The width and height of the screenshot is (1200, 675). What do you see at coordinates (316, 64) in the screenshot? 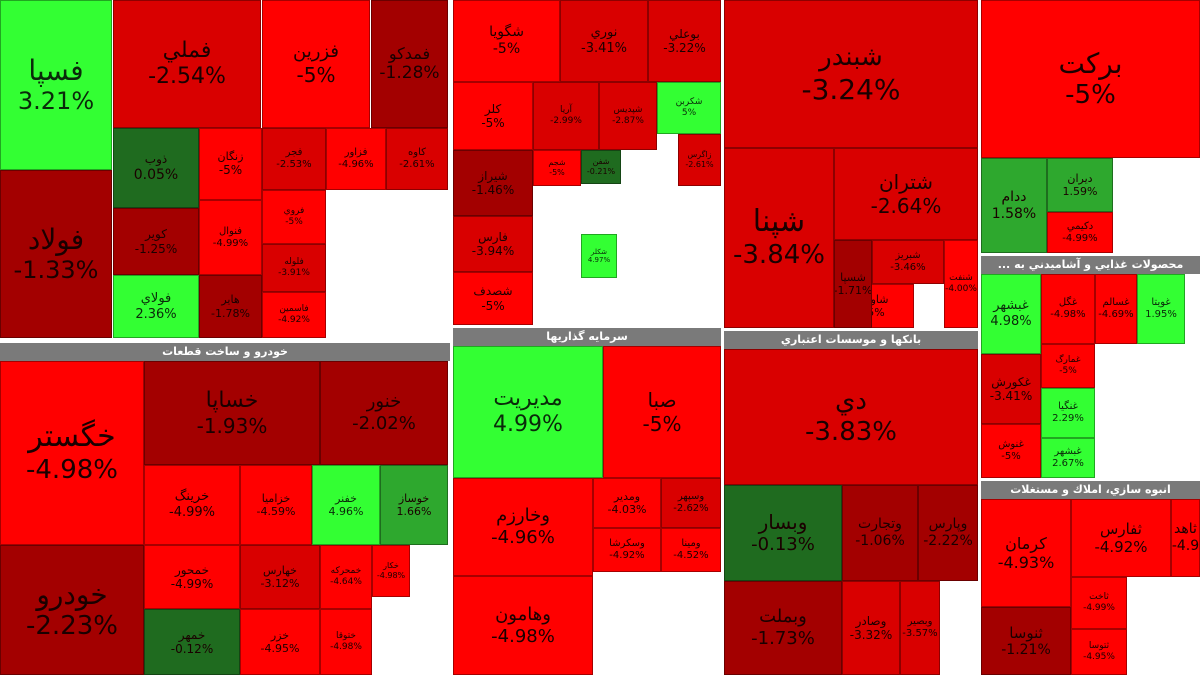
I see `treemap-tile: فزرين -5%` at bounding box center [316, 64].